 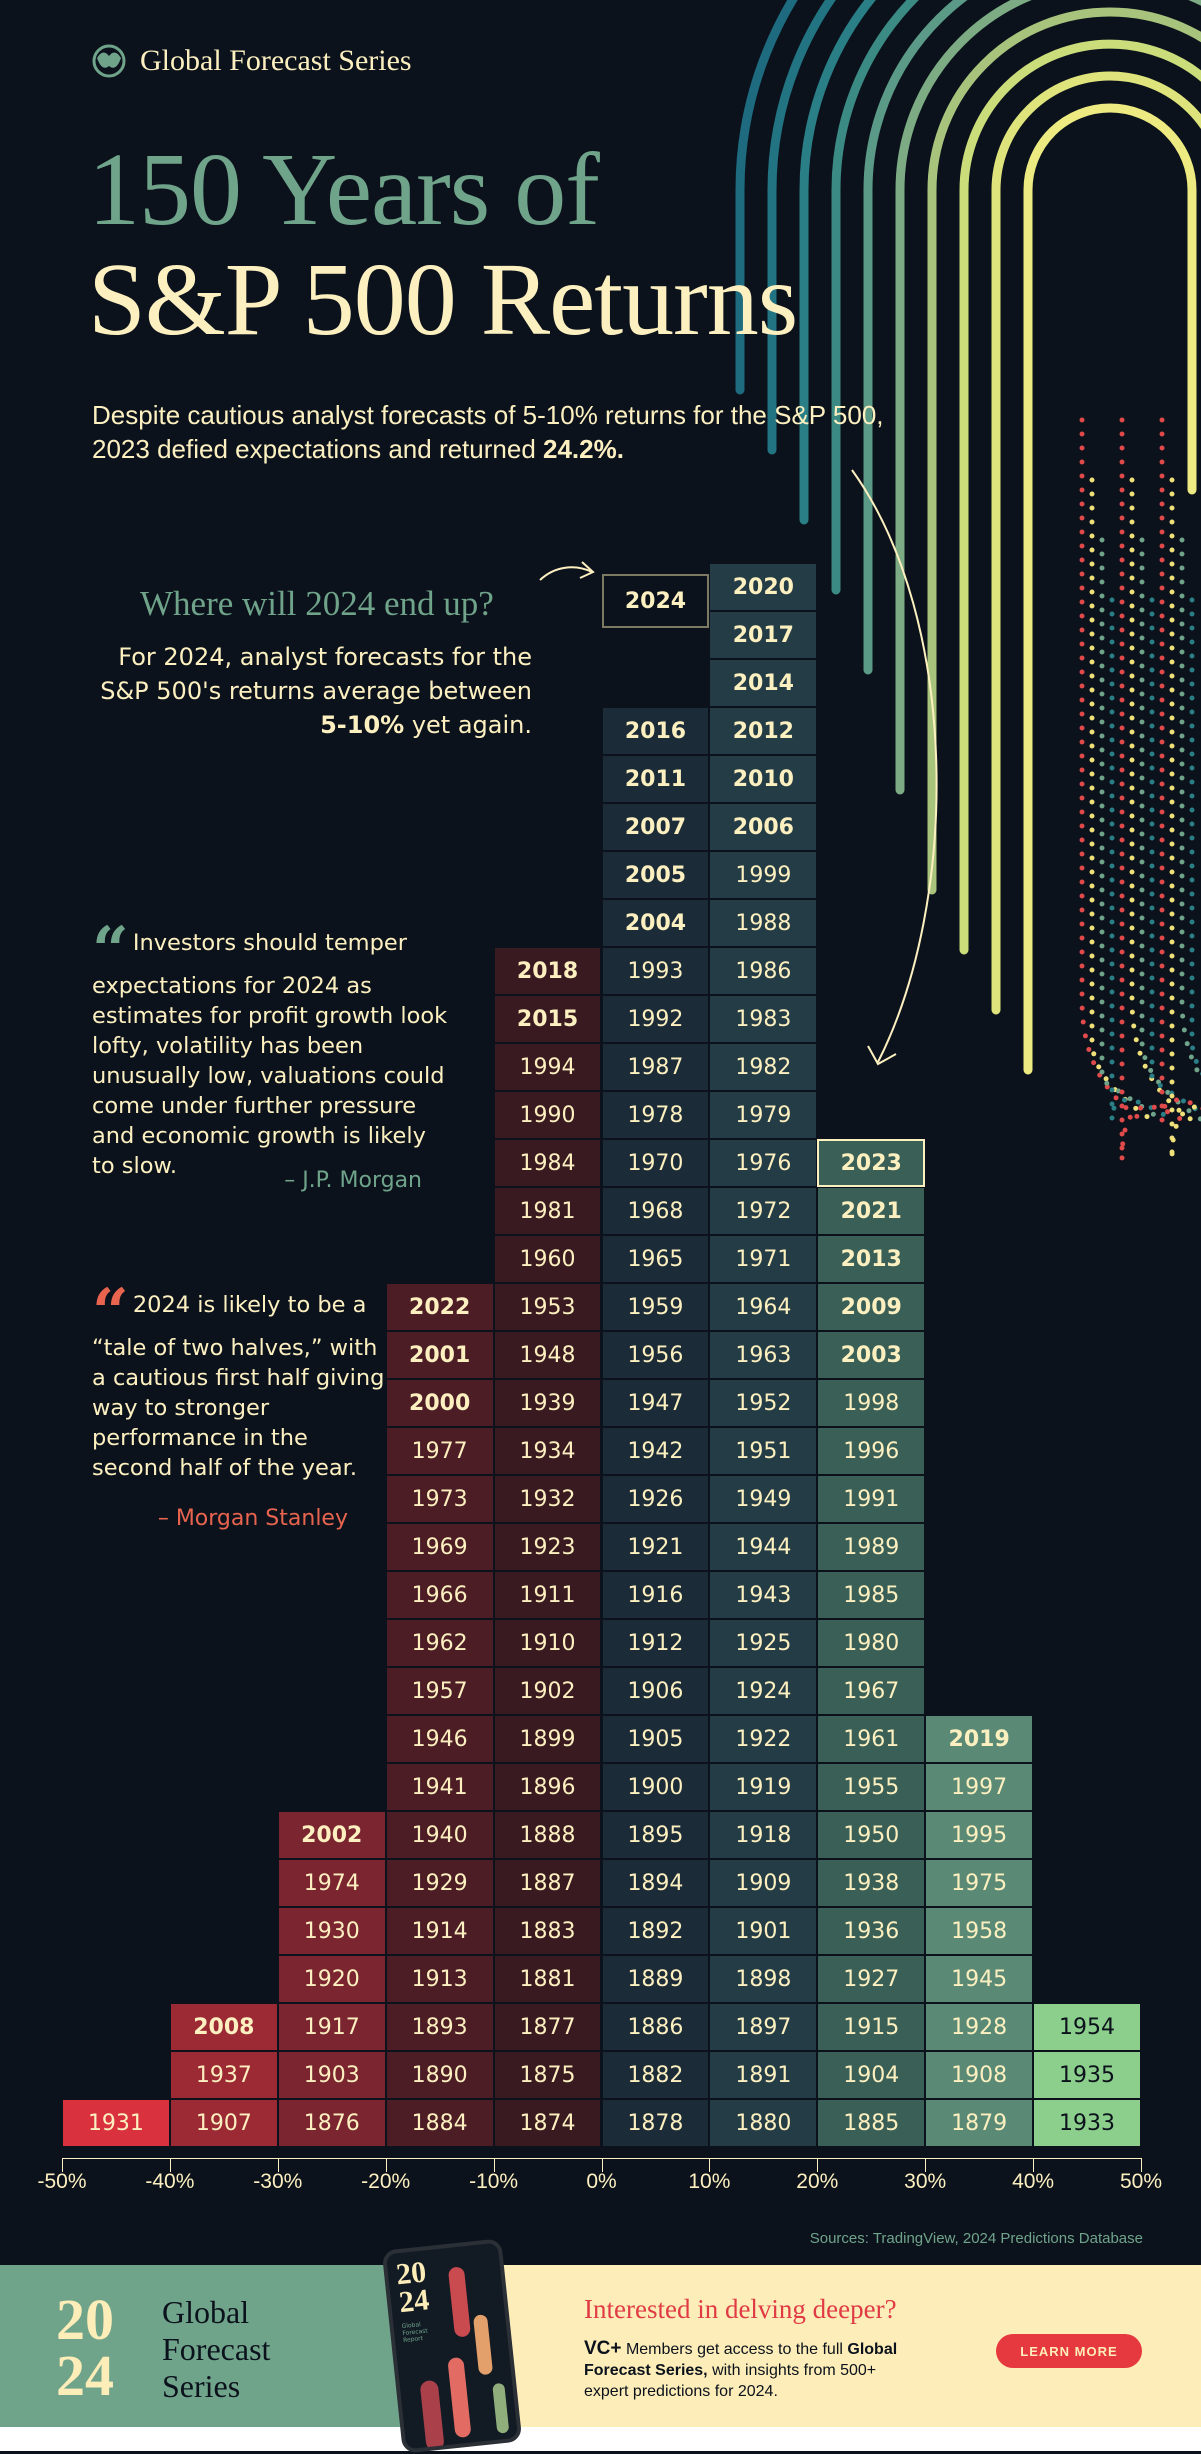 I want to click on year-cell-1904: 1904, so click(x=871, y=2075).